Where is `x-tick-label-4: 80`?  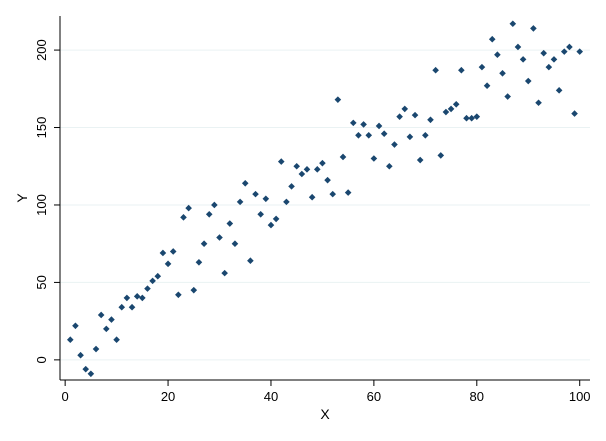 x-tick-label-4: 80 is located at coordinates (477, 396).